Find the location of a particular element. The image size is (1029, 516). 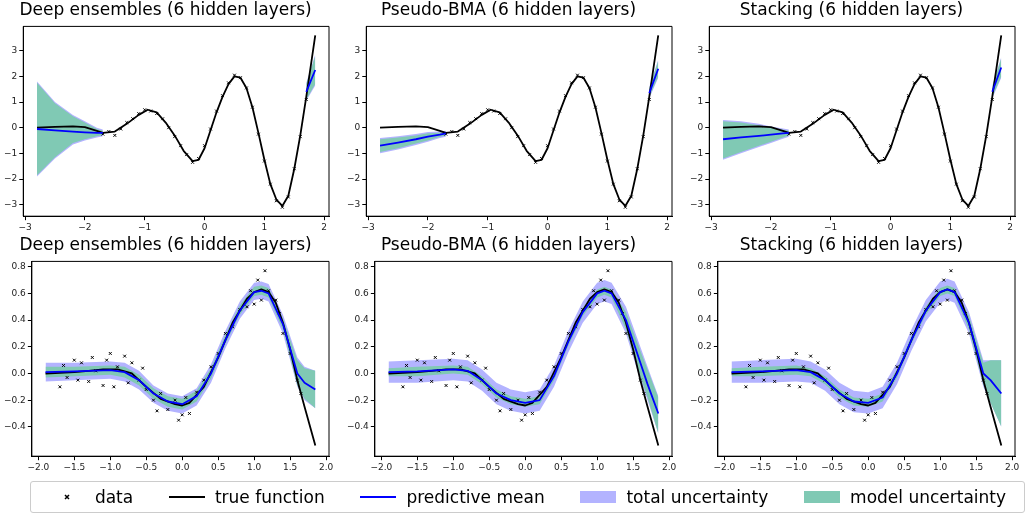

legend-label: model uncertainty is located at coordinates (928, 497).